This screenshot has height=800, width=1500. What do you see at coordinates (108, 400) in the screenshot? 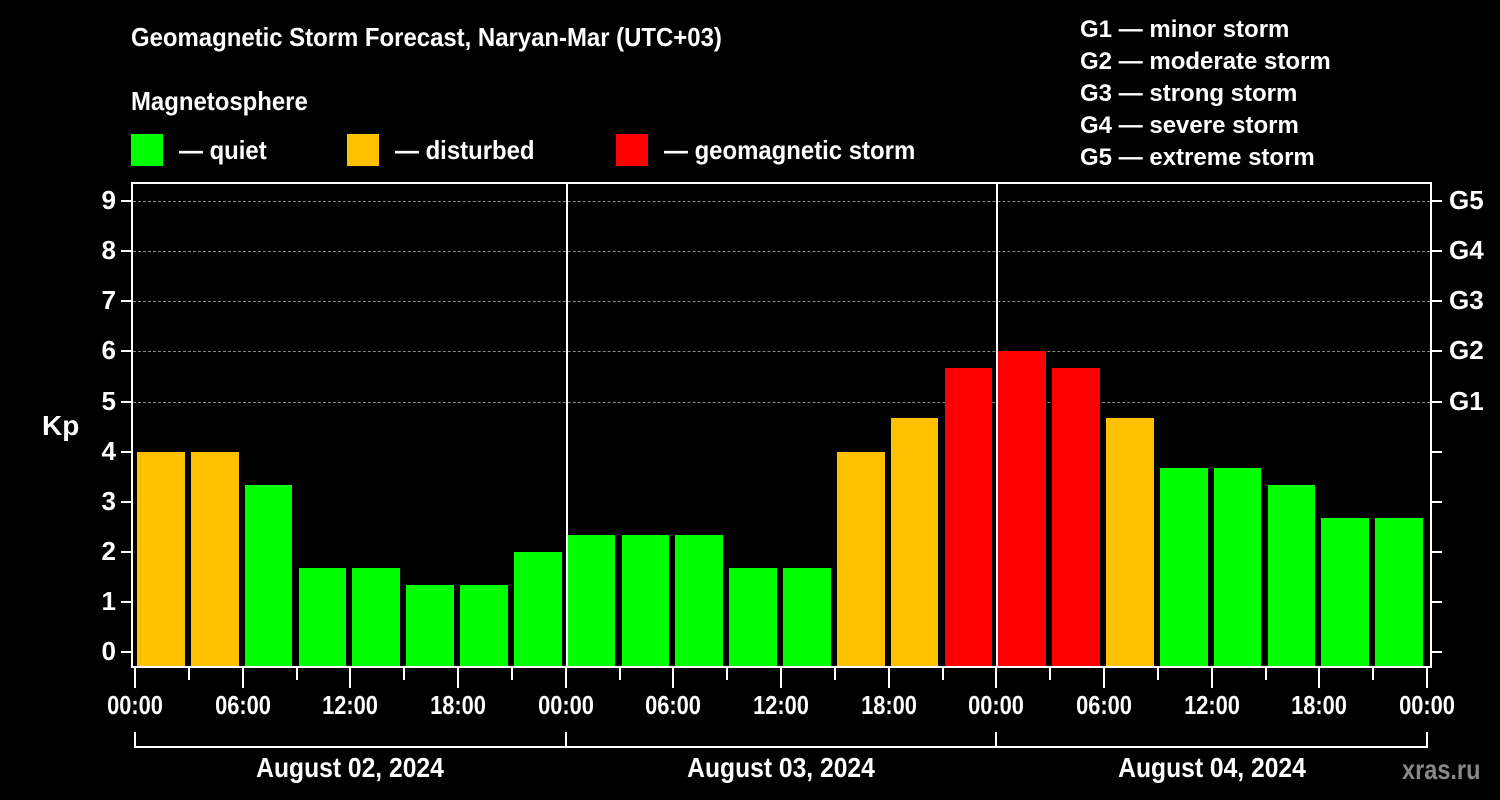
I see `y-tick-label: 5` at bounding box center [108, 400].